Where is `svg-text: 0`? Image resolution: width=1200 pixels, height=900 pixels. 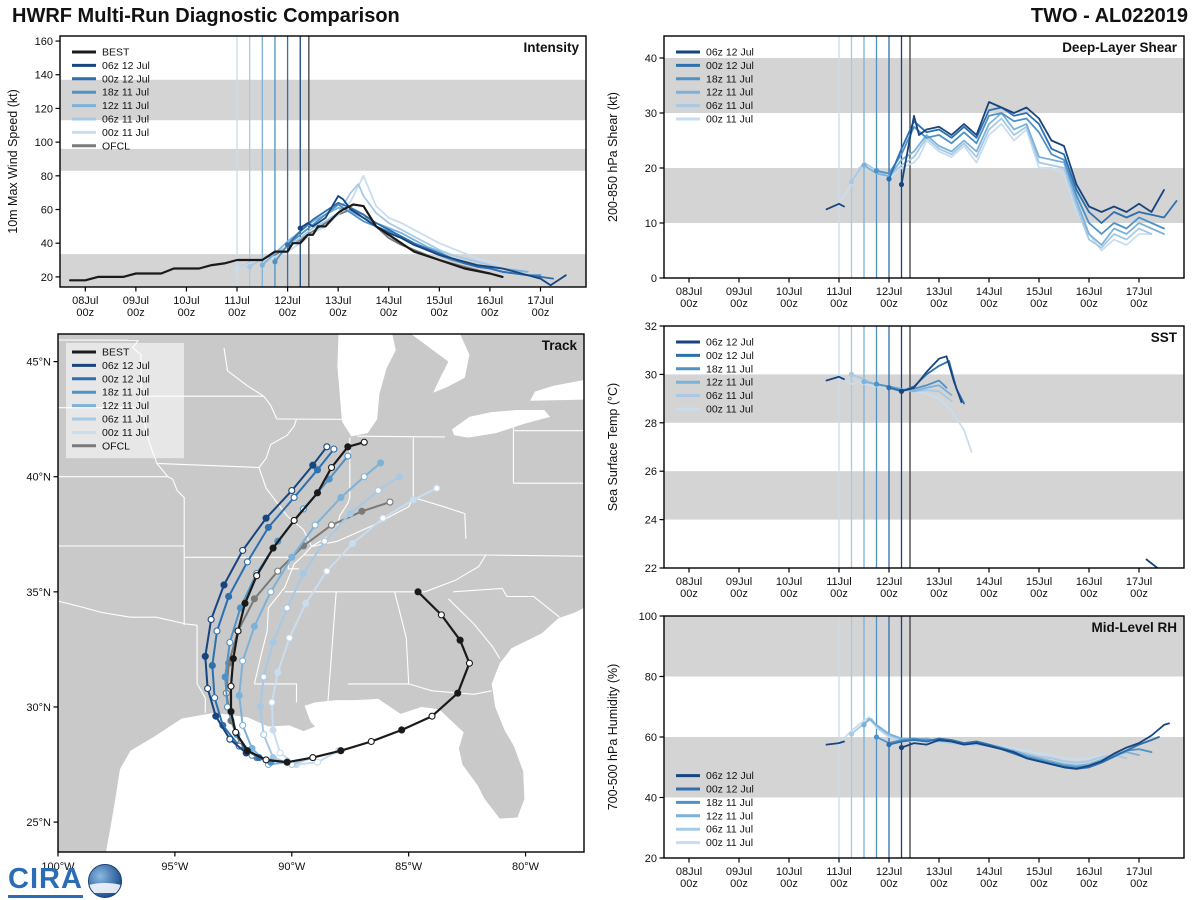 svg-text: 0 is located at coordinates (654, 279).